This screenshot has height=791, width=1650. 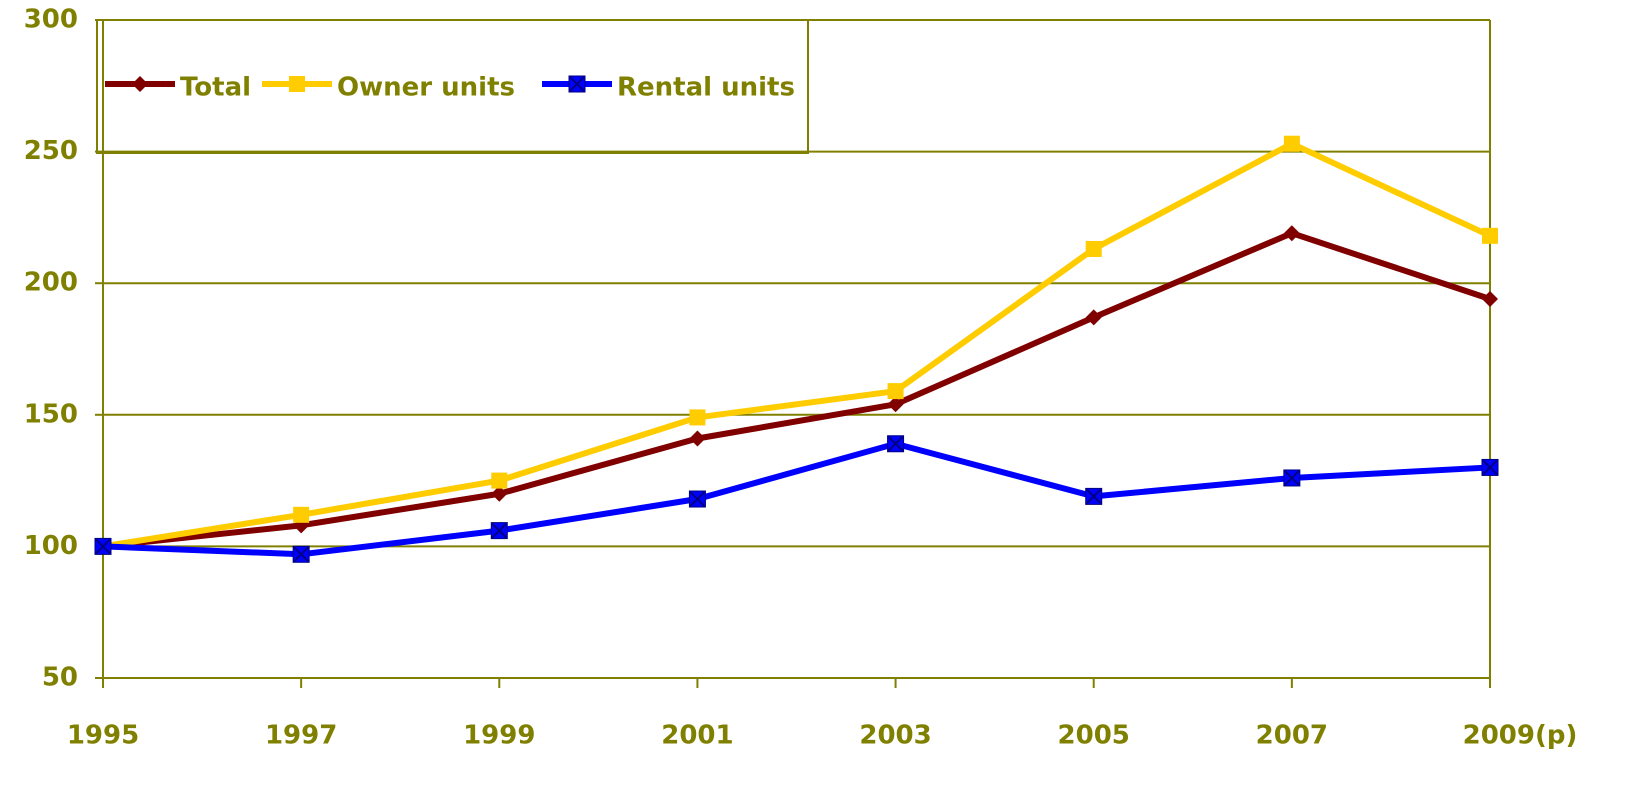 What do you see at coordinates (1292, 736) in the screenshot?
I see `x-tick-label: 2007` at bounding box center [1292, 736].